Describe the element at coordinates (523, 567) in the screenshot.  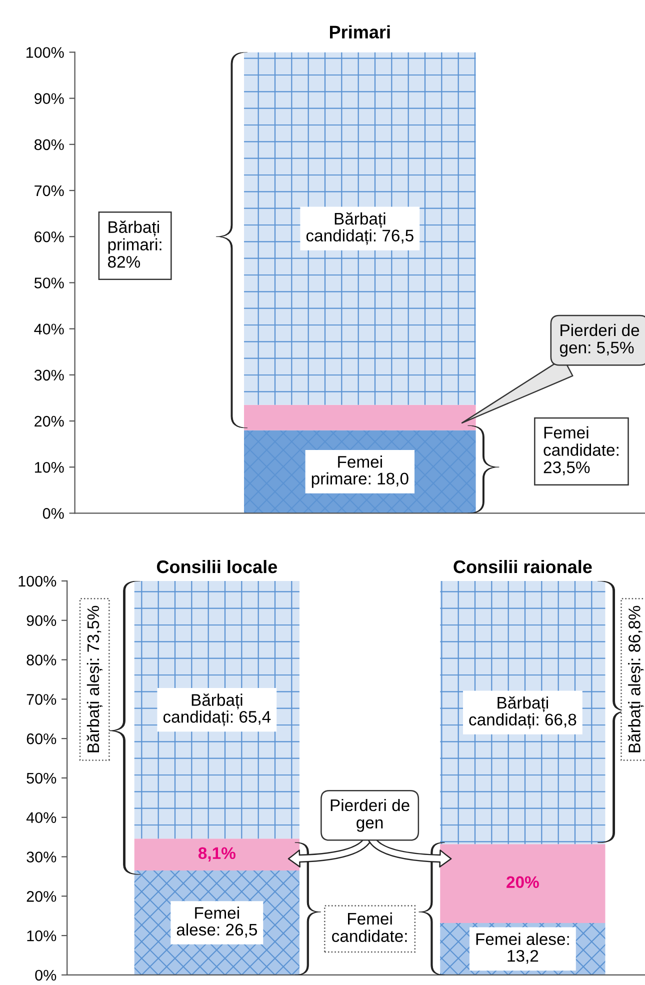
I see `x-tick-label: Consilii raionale` at that location.